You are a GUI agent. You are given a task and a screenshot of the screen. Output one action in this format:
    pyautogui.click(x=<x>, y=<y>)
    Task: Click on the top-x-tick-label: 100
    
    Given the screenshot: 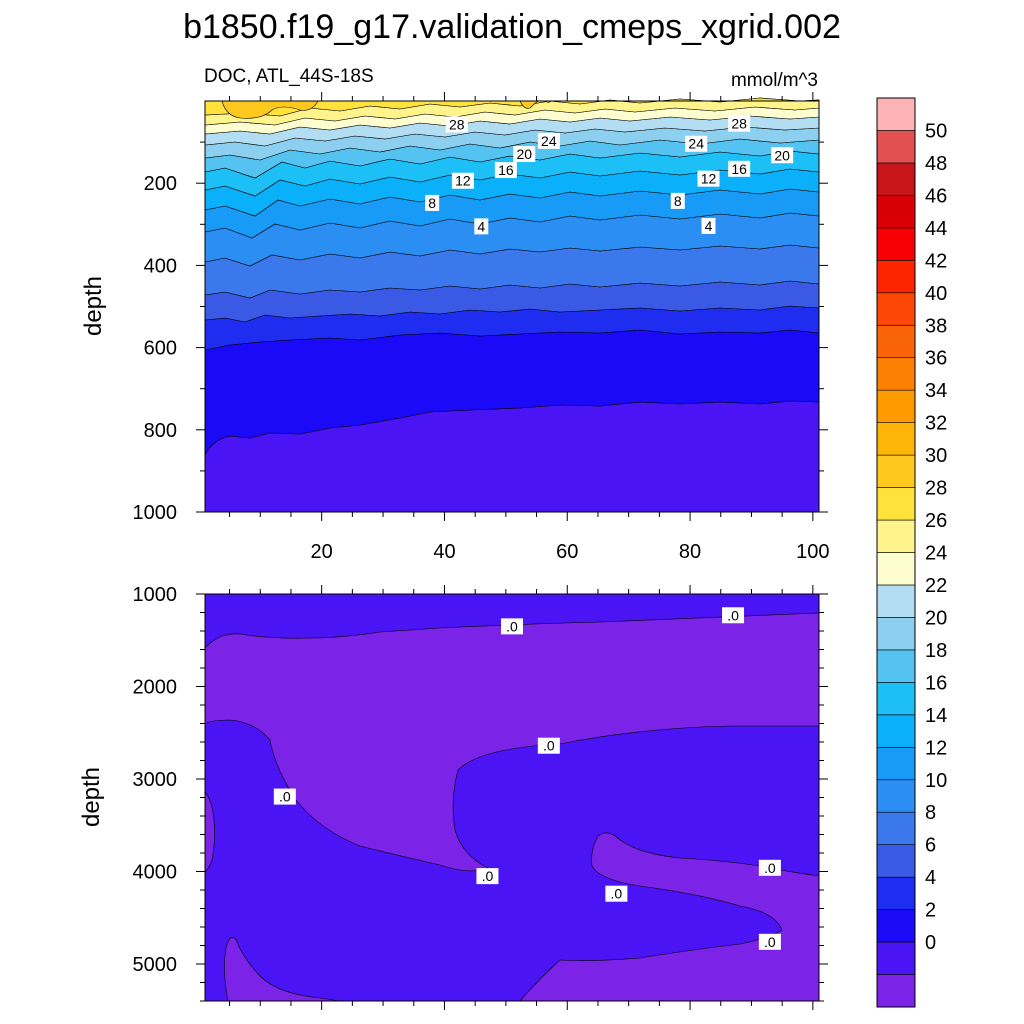 What is the action you would take?
    pyautogui.click(x=812, y=552)
    